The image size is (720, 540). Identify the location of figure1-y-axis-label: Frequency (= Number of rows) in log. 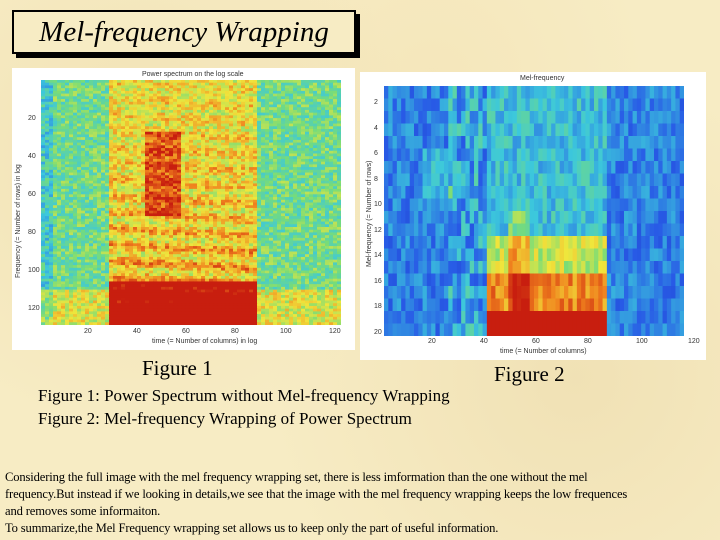
(18, 221).